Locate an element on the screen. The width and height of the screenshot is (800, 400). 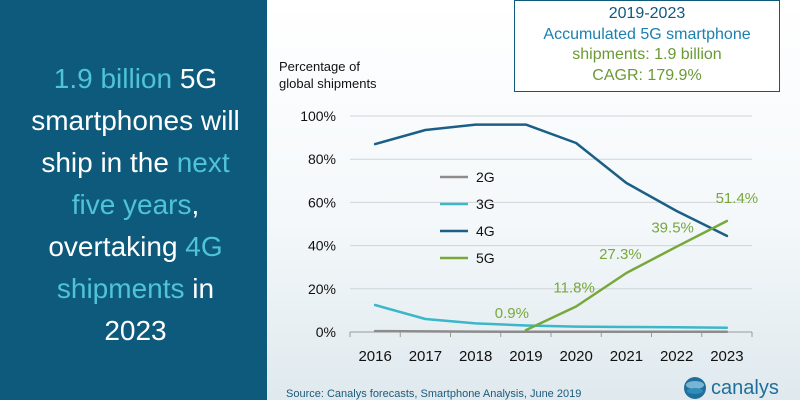
summary-cagr: CAGR: 179.9% is located at coordinates (647, 75).